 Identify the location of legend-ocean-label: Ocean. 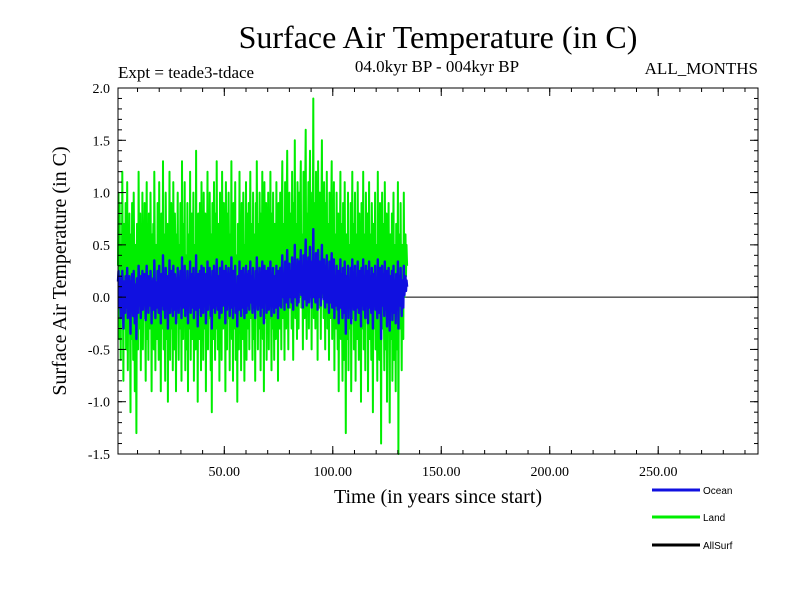
(717, 491).